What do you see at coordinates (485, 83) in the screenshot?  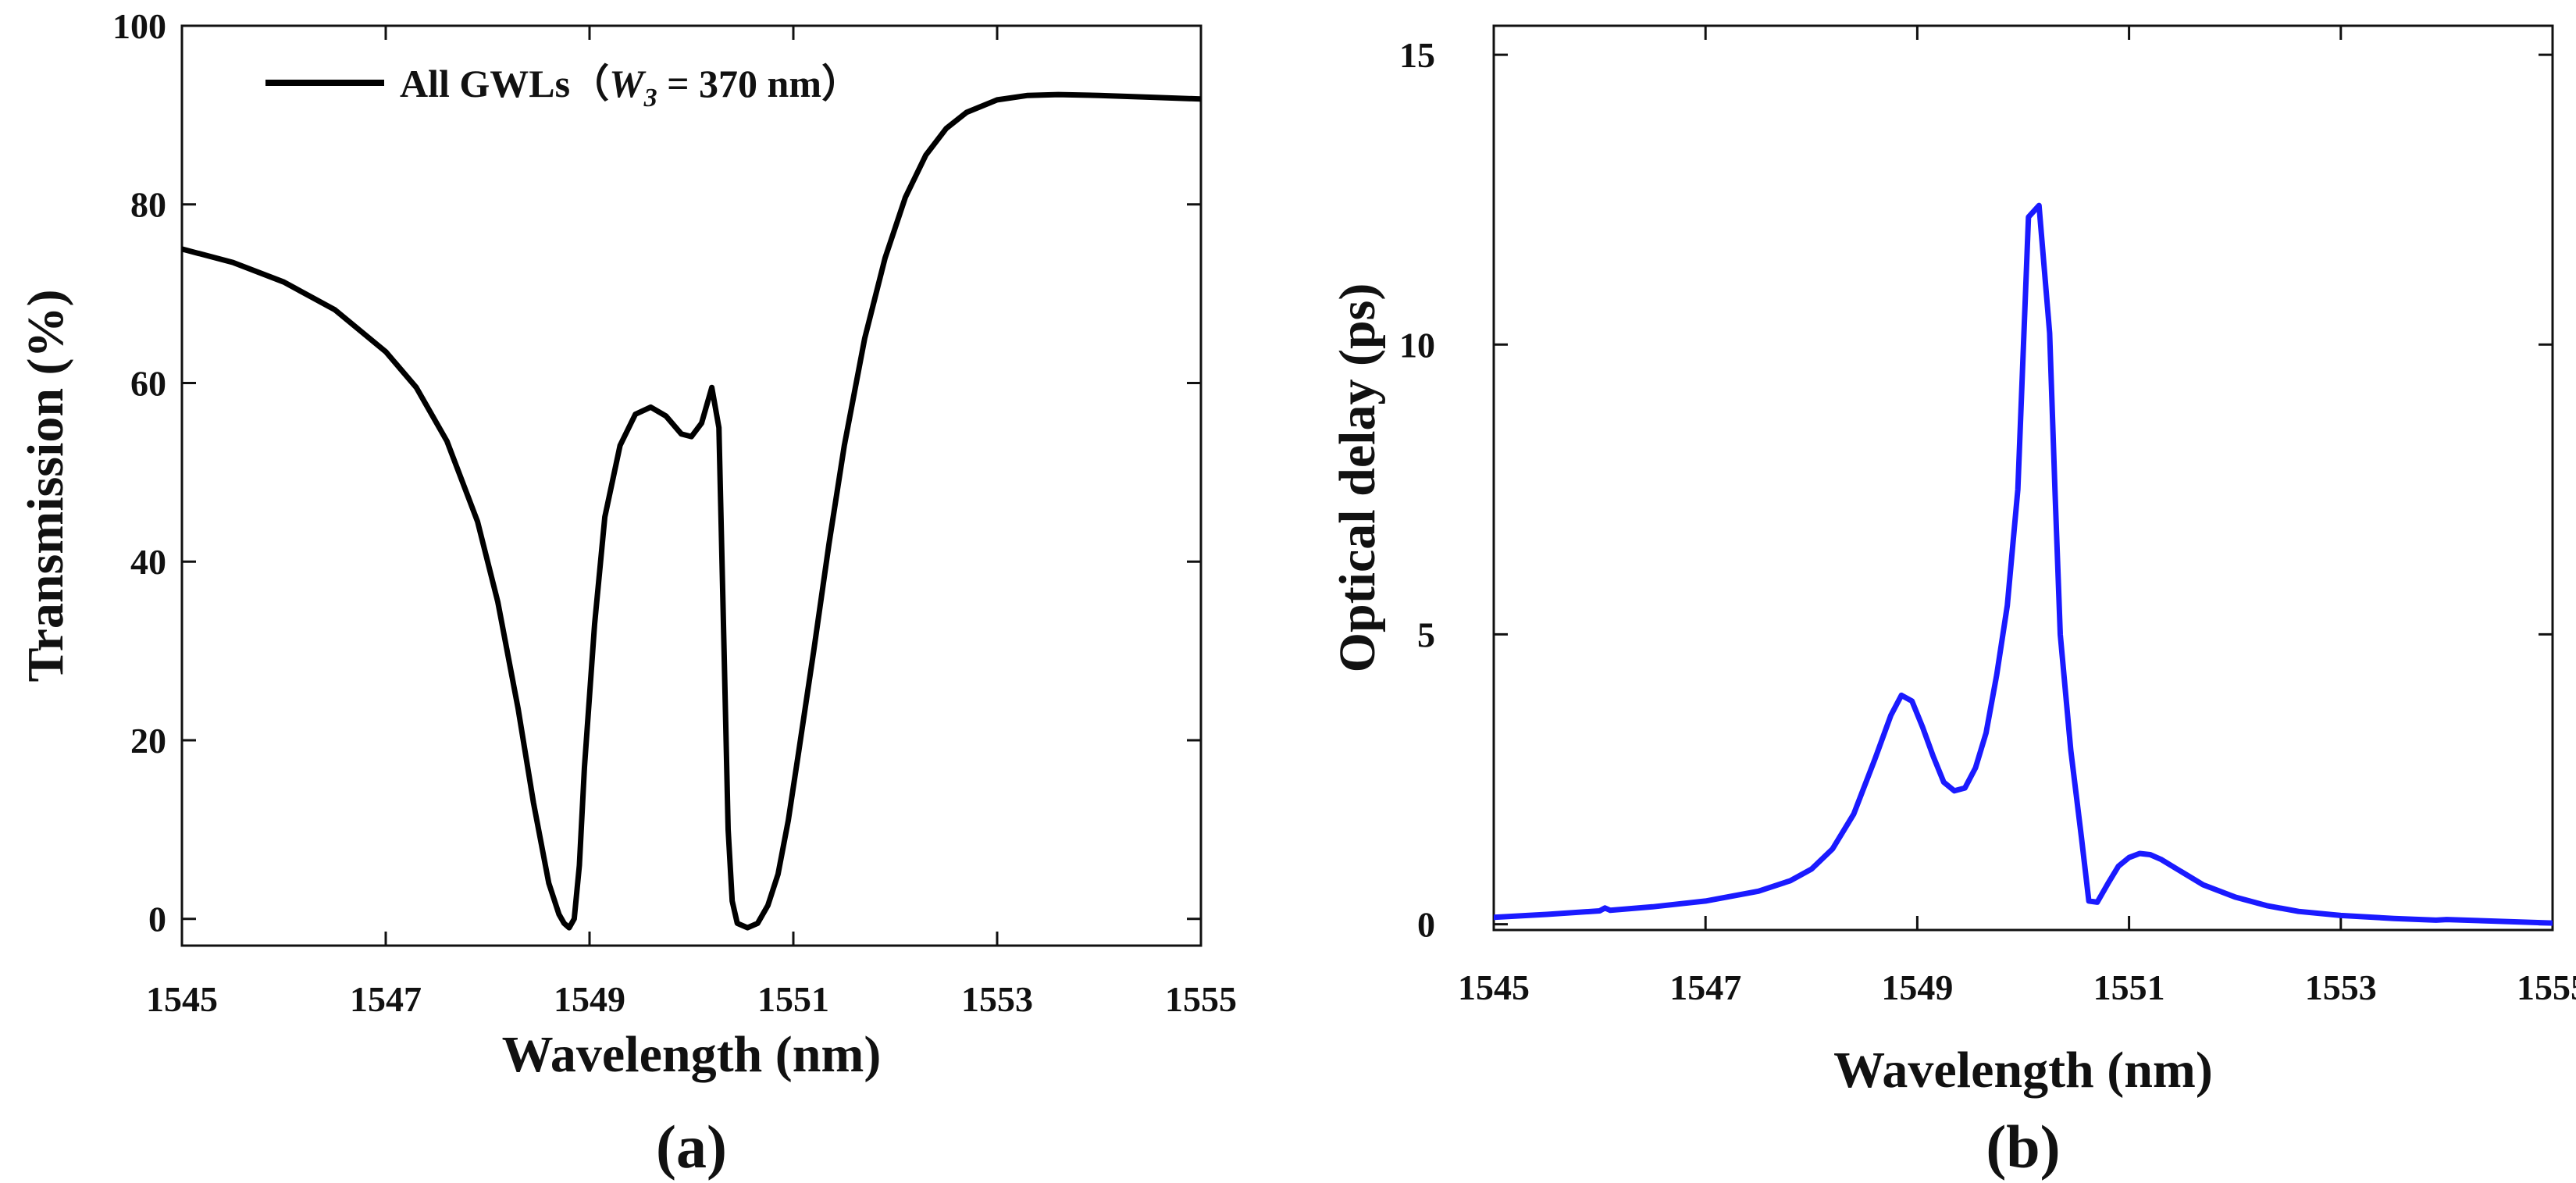 I see `legend-series-name: All GWLs` at bounding box center [485, 83].